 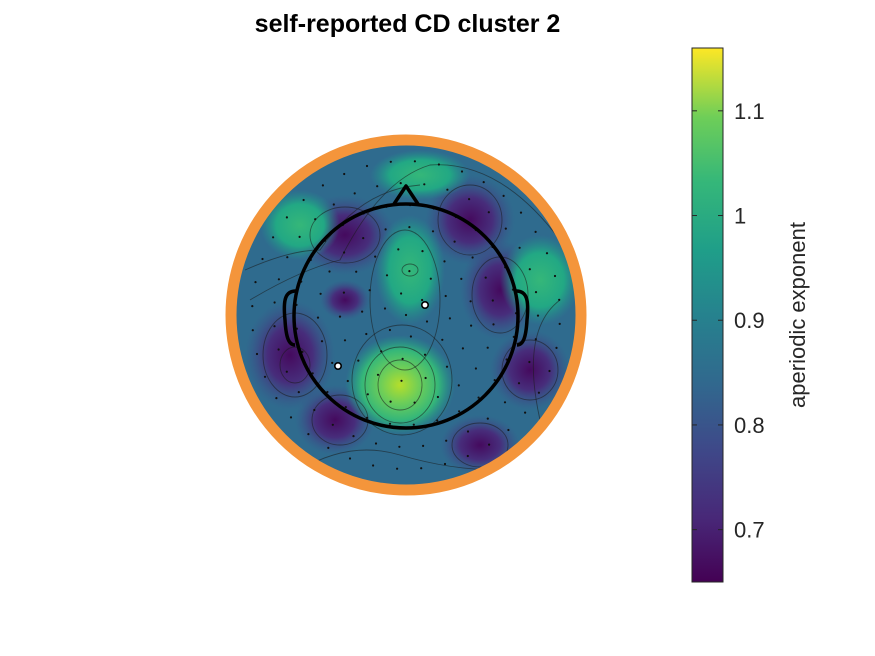 What do you see at coordinates (400, 385) in the screenshot?
I see `high-region` at bounding box center [400, 385].